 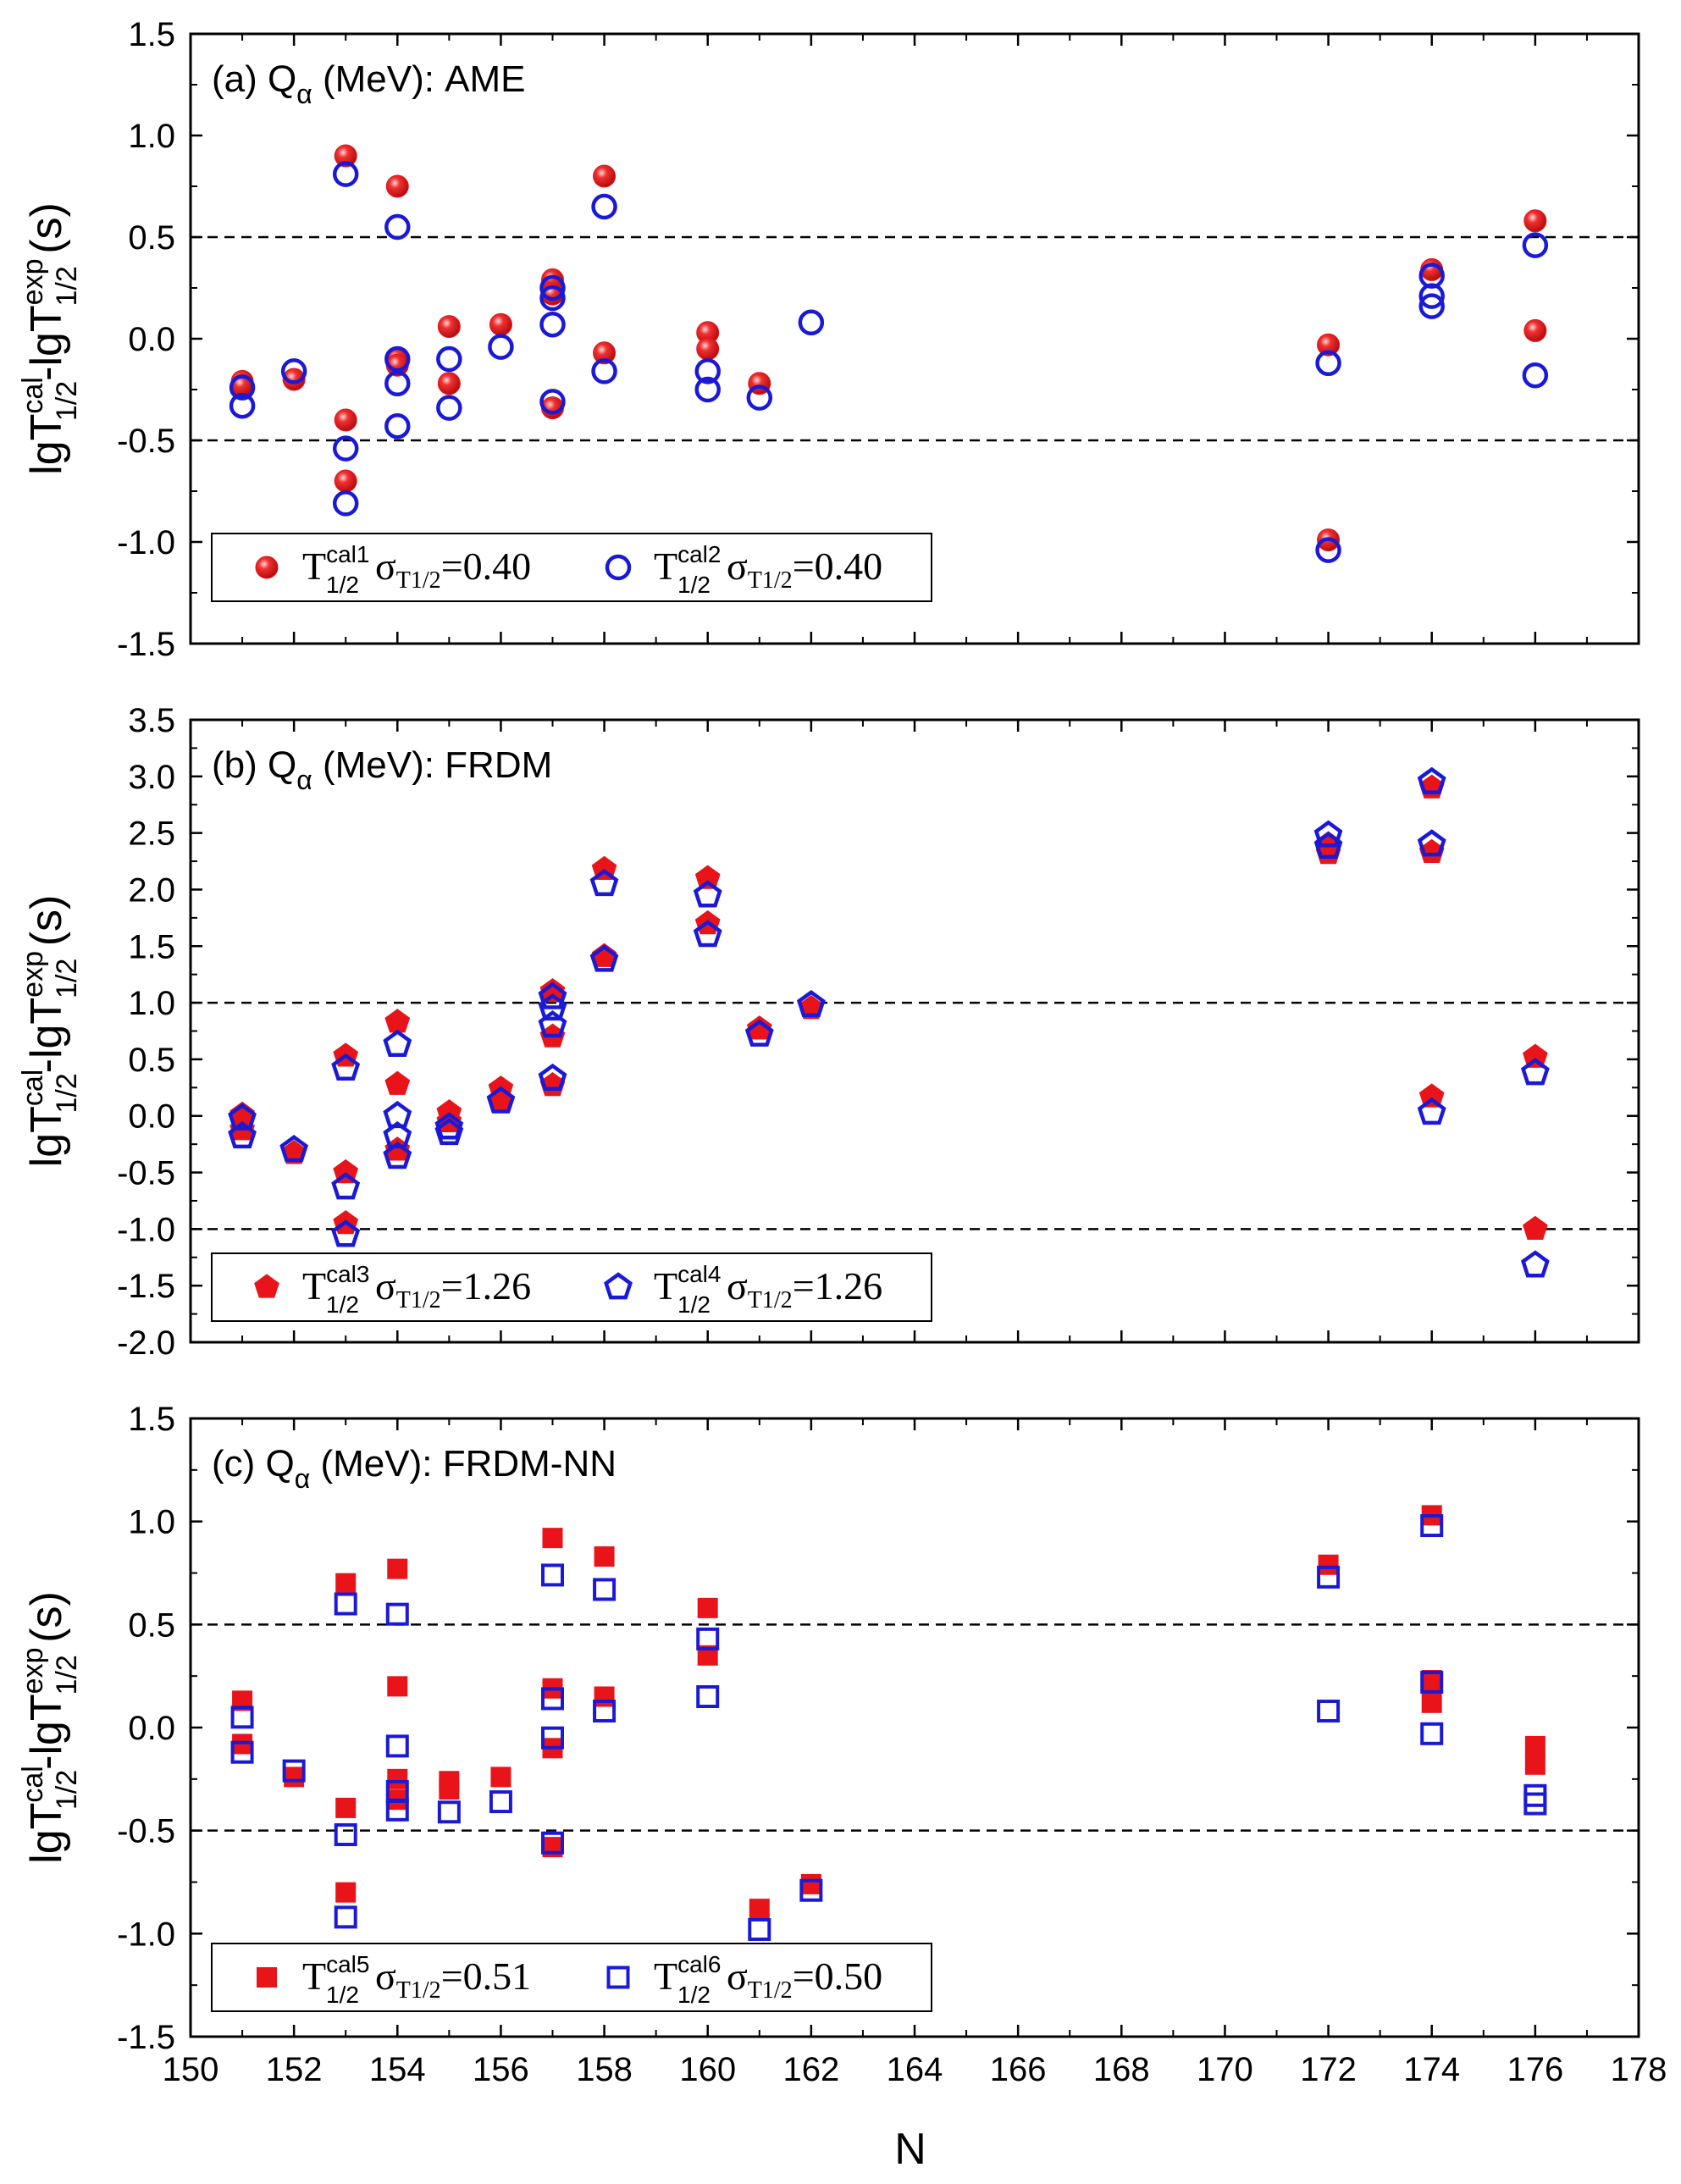 What do you see at coordinates (152, 834) in the screenshot?
I see `y-tick-label: 2.5` at bounding box center [152, 834].